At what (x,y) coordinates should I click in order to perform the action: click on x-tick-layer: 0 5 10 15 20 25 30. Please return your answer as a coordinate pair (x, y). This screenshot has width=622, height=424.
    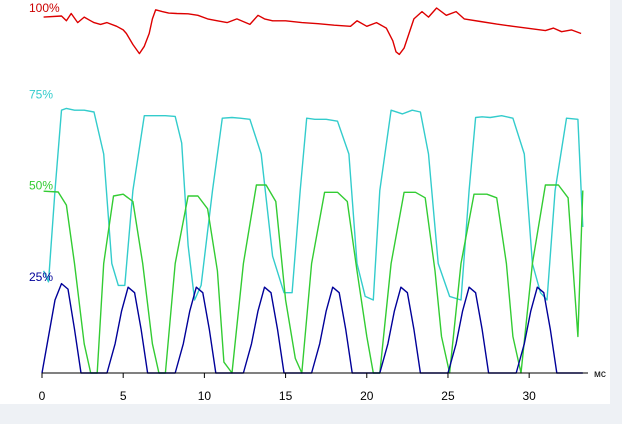
    Looking at the image, I should click on (287, 388).